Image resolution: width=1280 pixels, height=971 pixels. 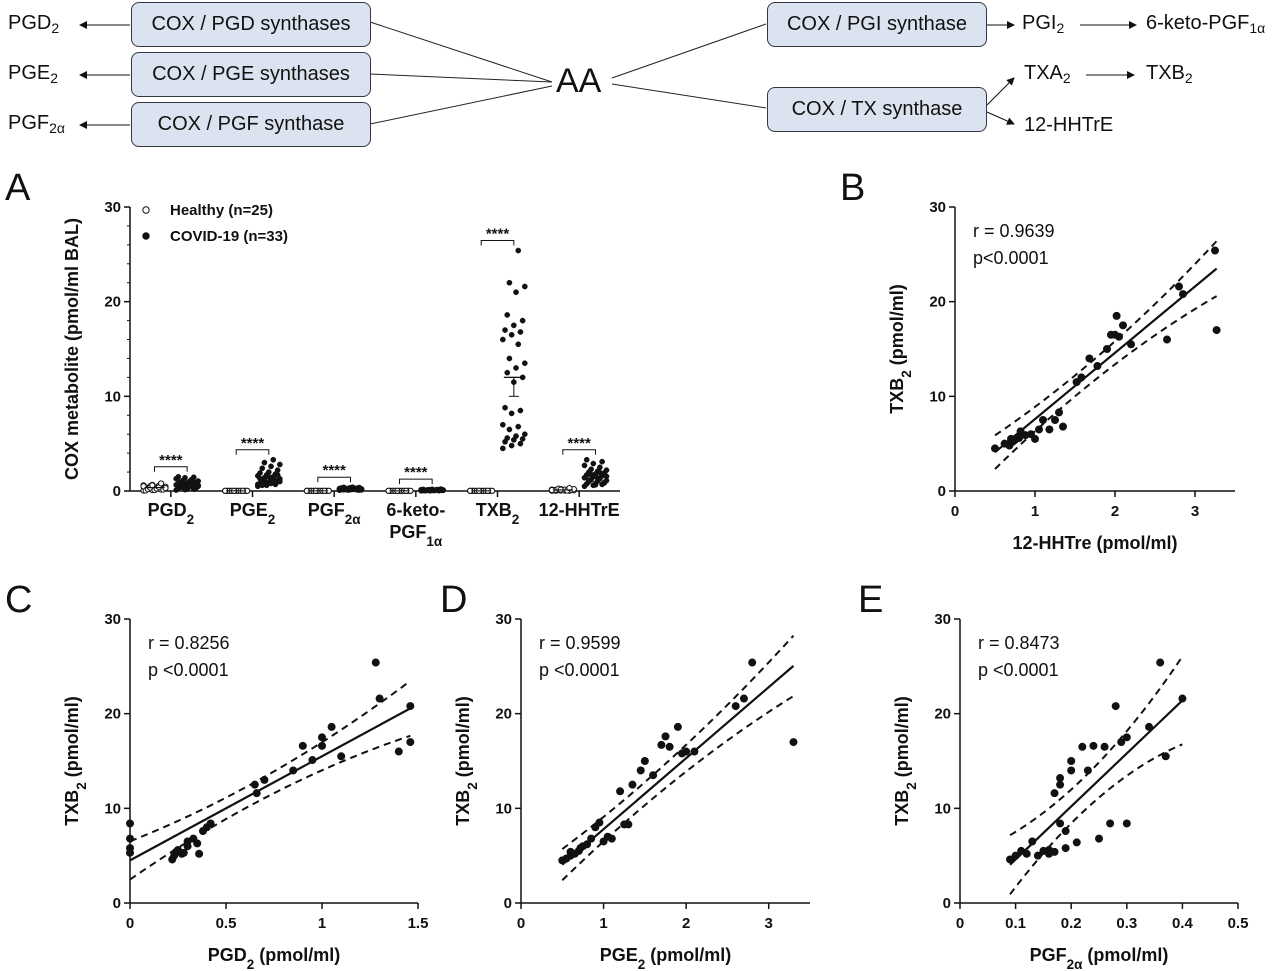 I want to click on x-tick-label: 1.5, so click(x=418, y=923).